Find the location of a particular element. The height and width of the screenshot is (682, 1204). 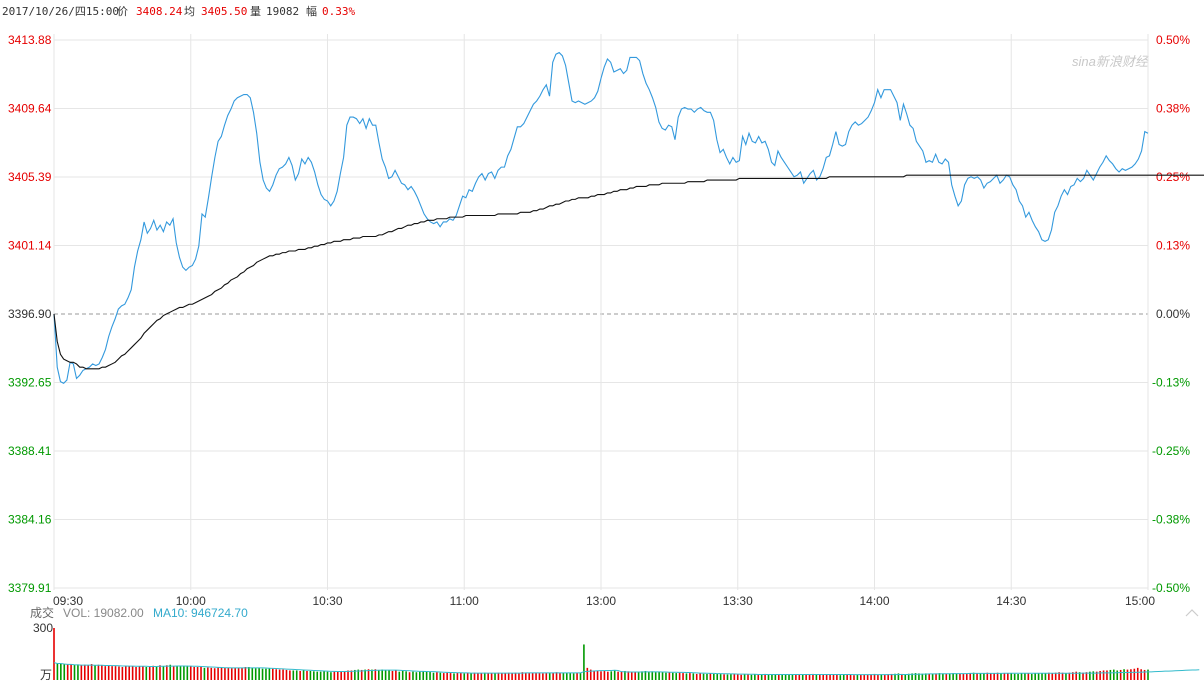

y-tick-label-left: 3401.14 is located at coordinates (30, 246).